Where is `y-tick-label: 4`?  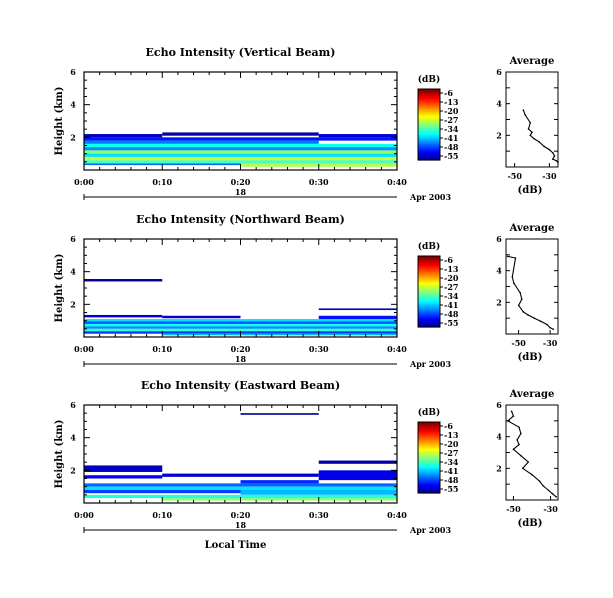
y-tick-label: 4 is located at coordinates (73, 438).